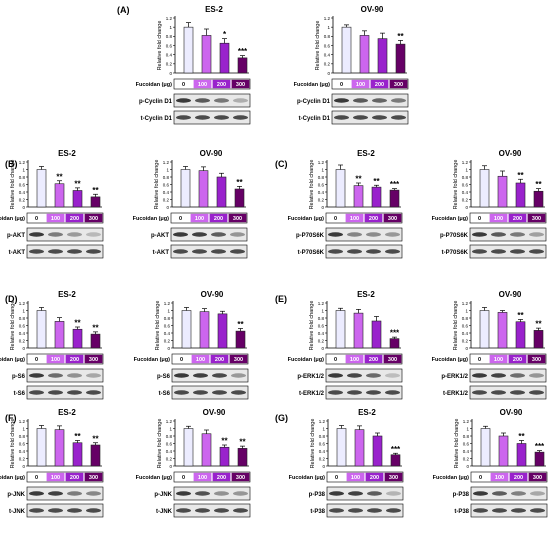 This screenshot has height=537, width=550. Describe the element at coordinates (456, 394) in the screenshot. I see `blot-label: t-ERK1/2` at that location.